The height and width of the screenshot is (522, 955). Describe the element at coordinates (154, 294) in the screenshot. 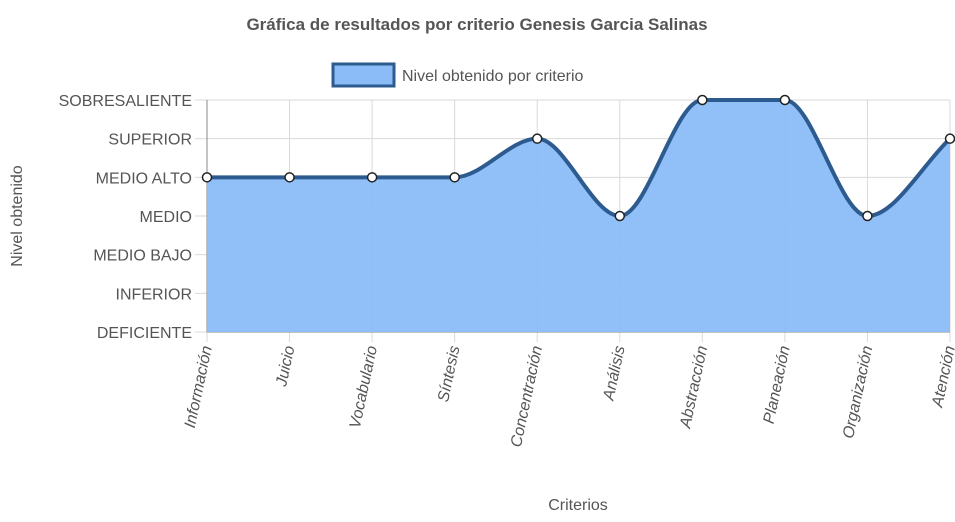

I see `y-tick-label: INFERIOR` at that location.